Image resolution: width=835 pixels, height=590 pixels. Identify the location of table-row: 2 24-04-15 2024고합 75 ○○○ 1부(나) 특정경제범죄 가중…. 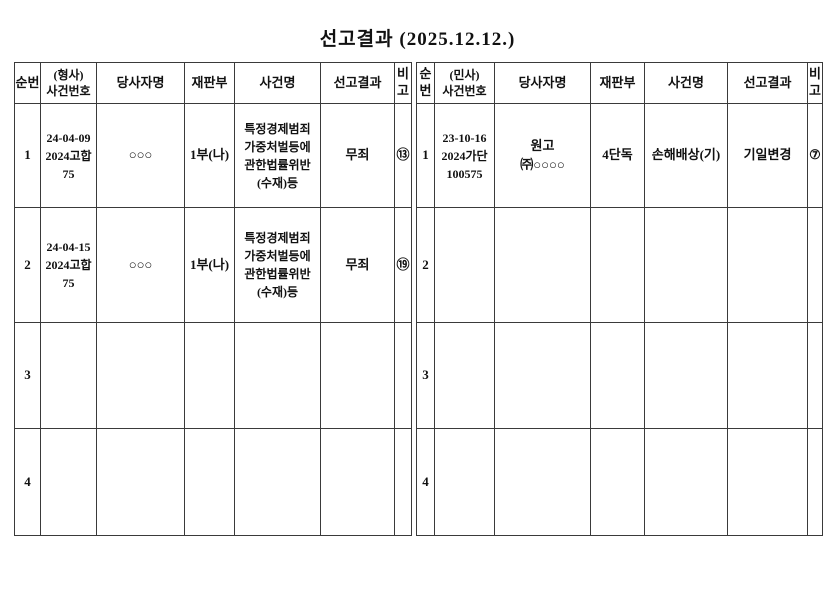
(213, 265).